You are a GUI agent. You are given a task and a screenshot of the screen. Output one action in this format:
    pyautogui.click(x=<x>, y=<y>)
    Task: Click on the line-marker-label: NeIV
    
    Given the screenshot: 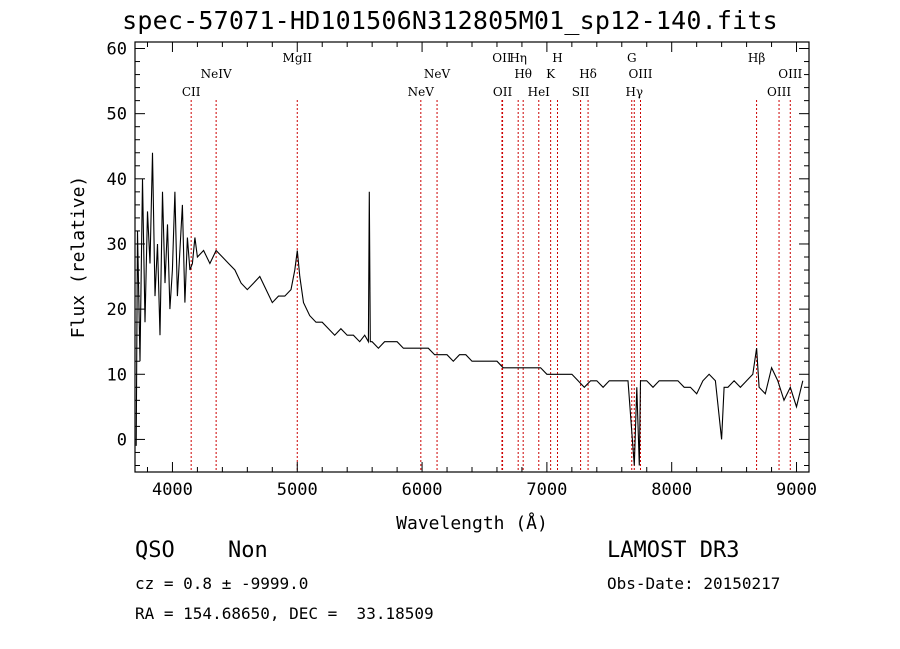 What is the action you would take?
    pyautogui.click(x=216, y=74)
    